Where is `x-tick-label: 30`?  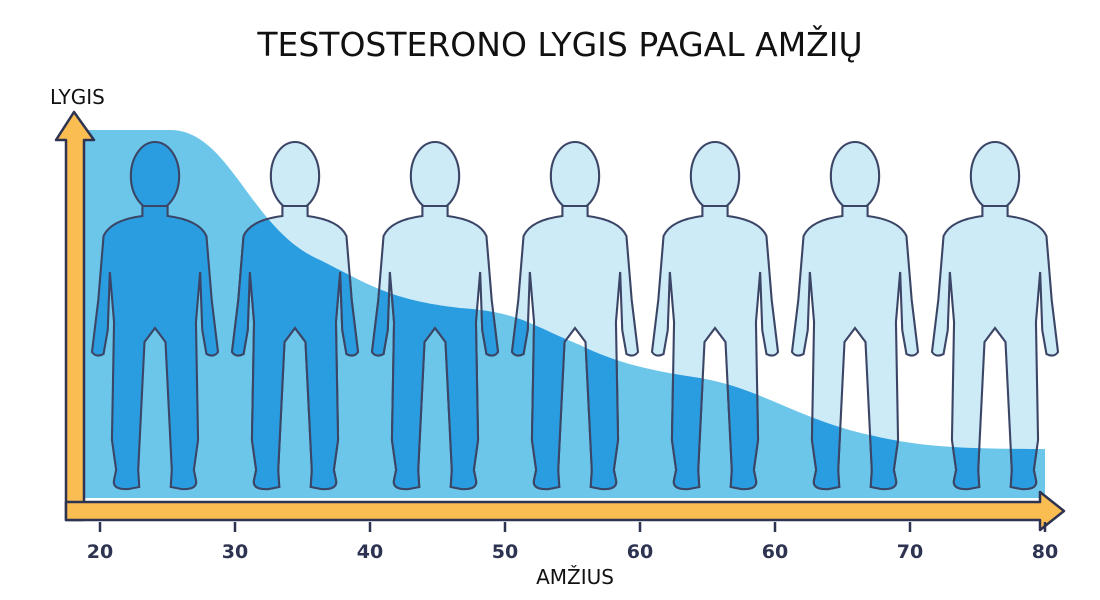 x-tick-label: 30 is located at coordinates (235, 552).